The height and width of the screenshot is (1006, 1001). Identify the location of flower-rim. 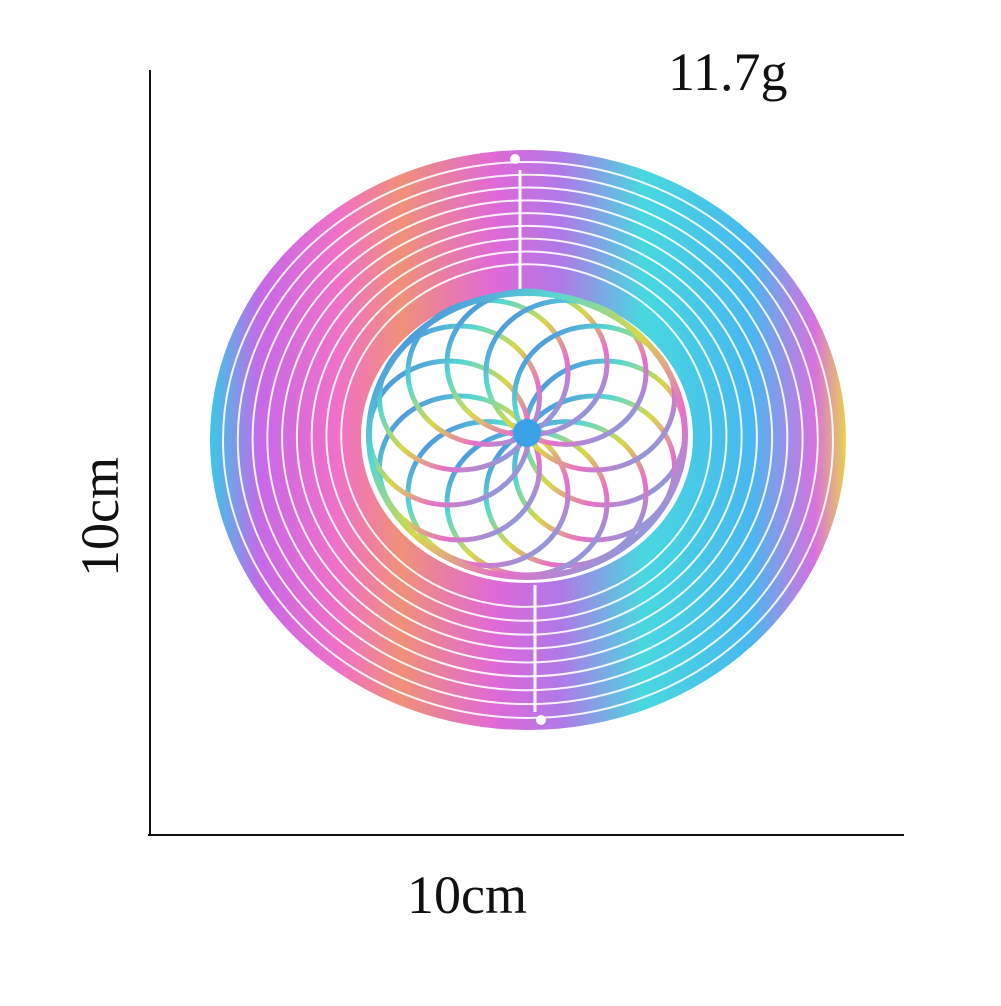
(527, 435).